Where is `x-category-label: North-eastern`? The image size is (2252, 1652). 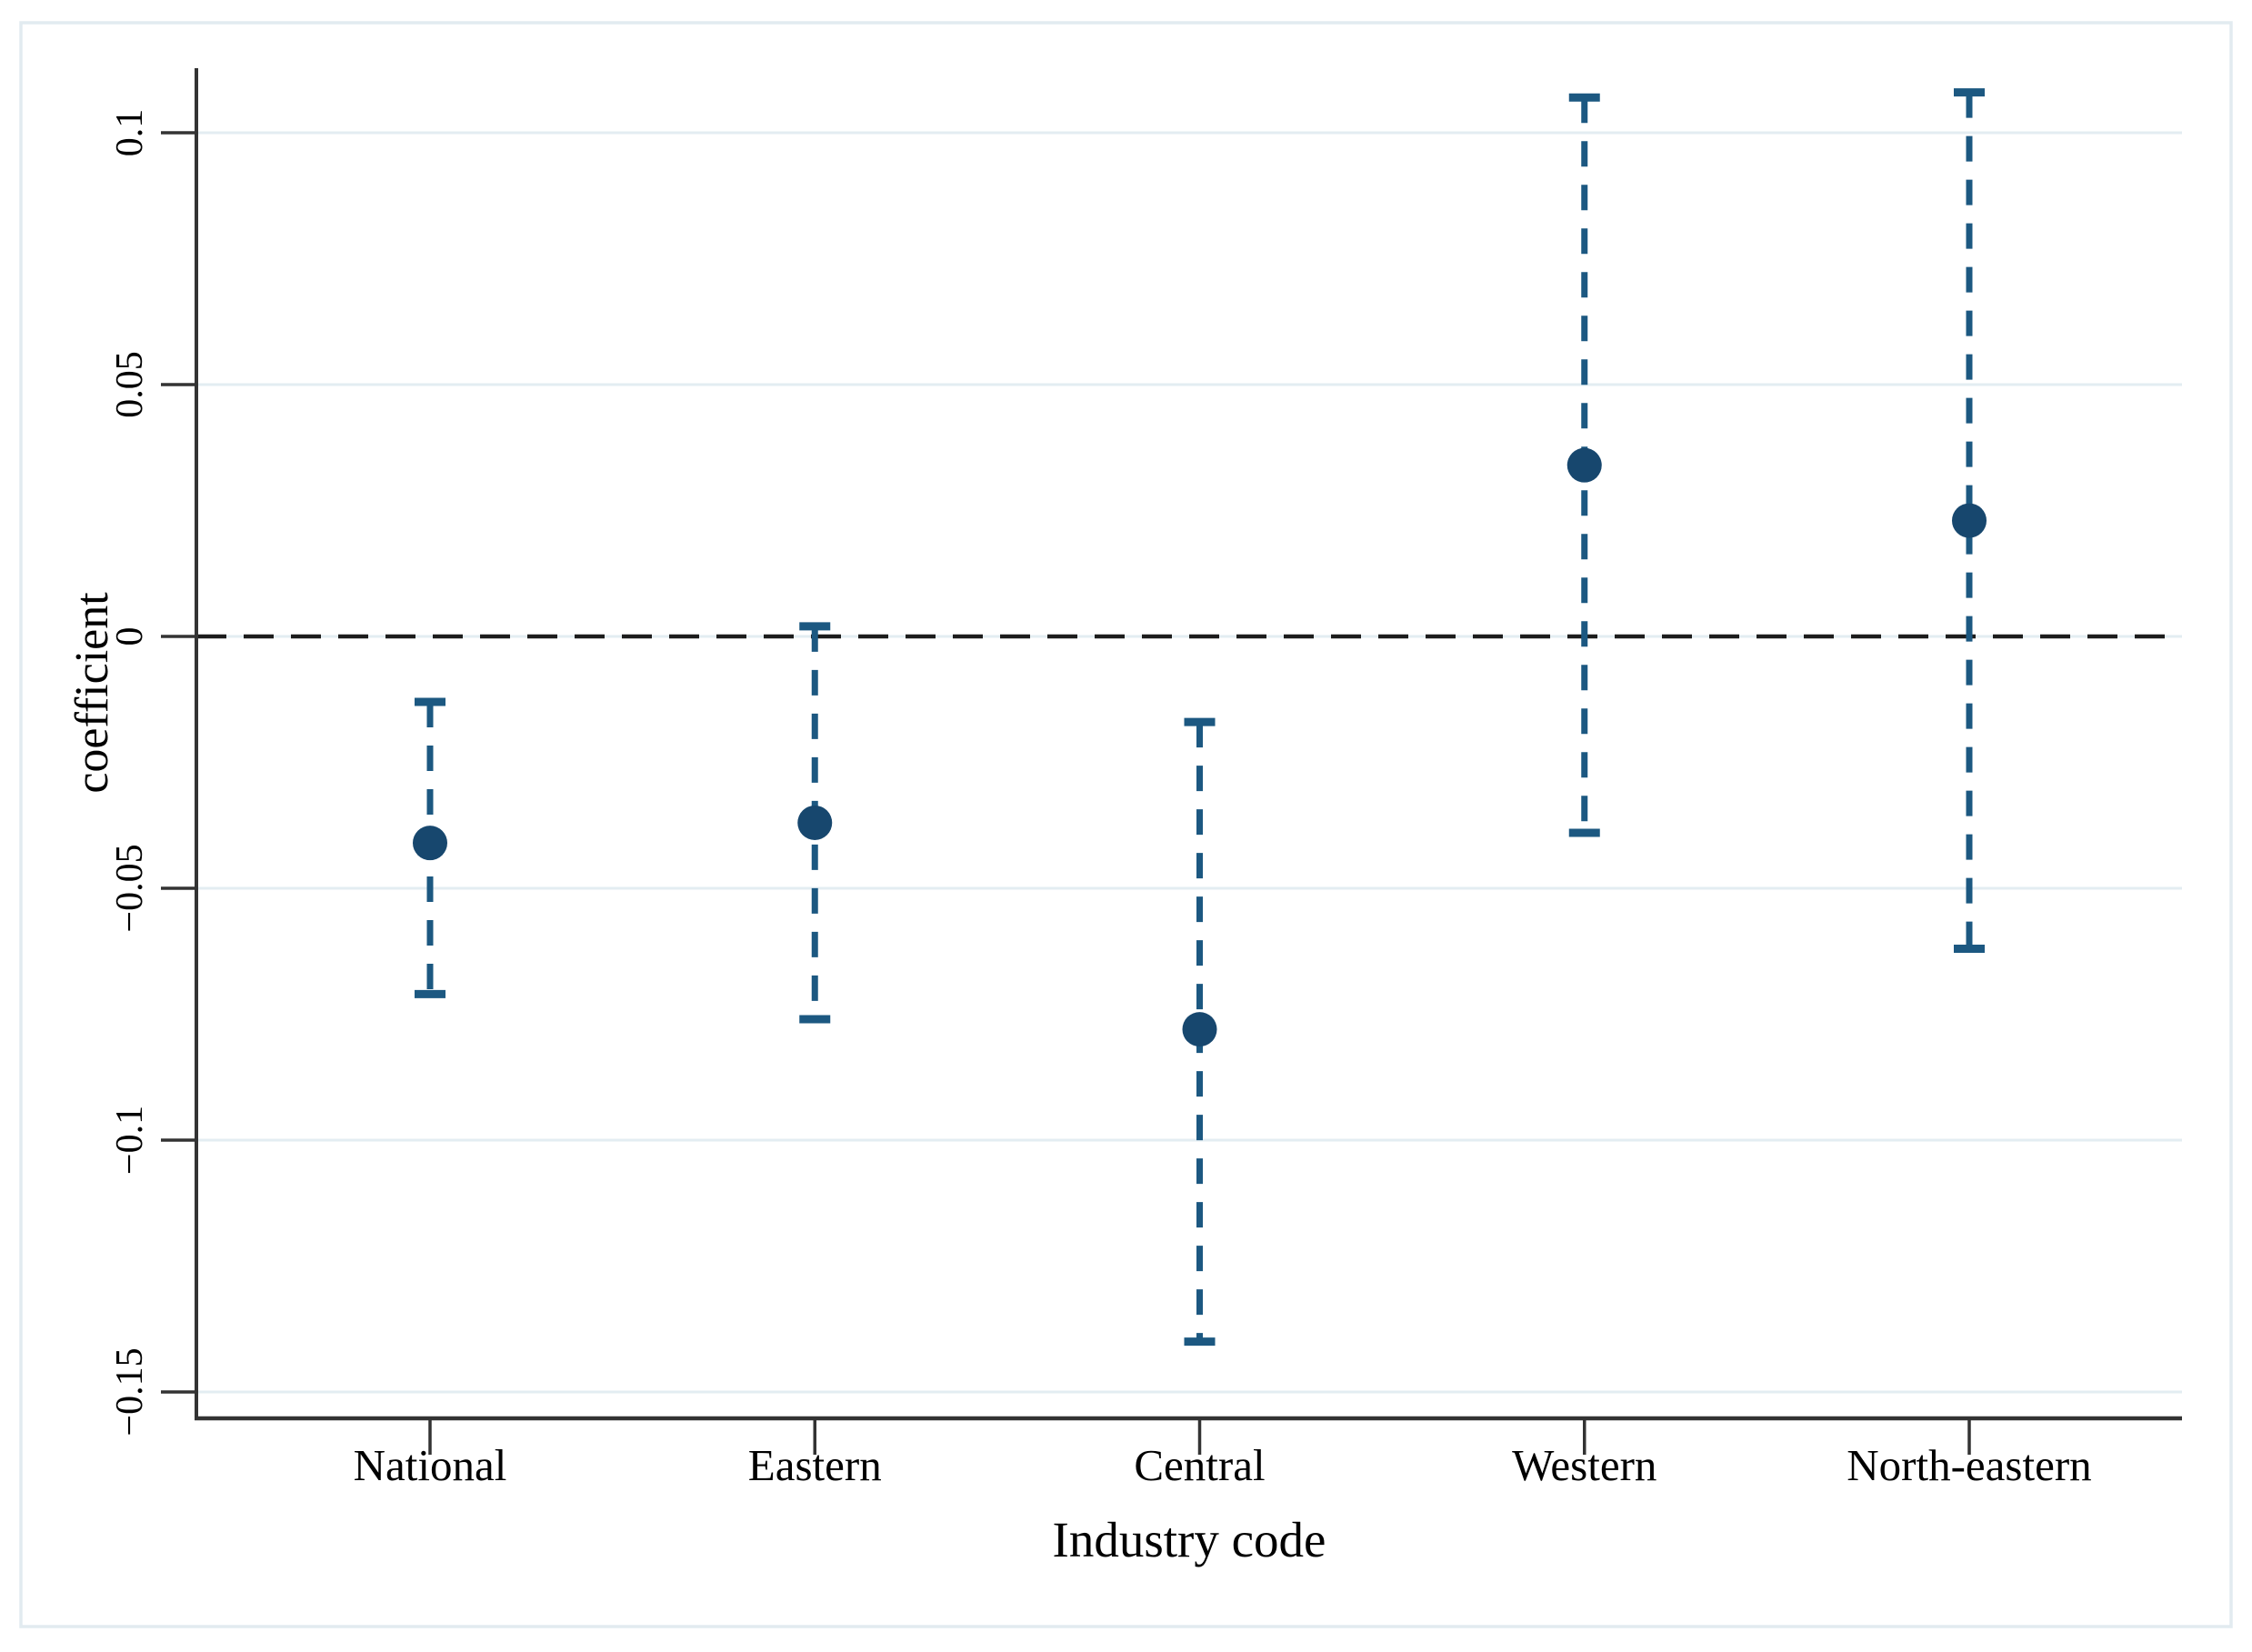 x-category-label: North-eastern is located at coordinates (1969, 1465).